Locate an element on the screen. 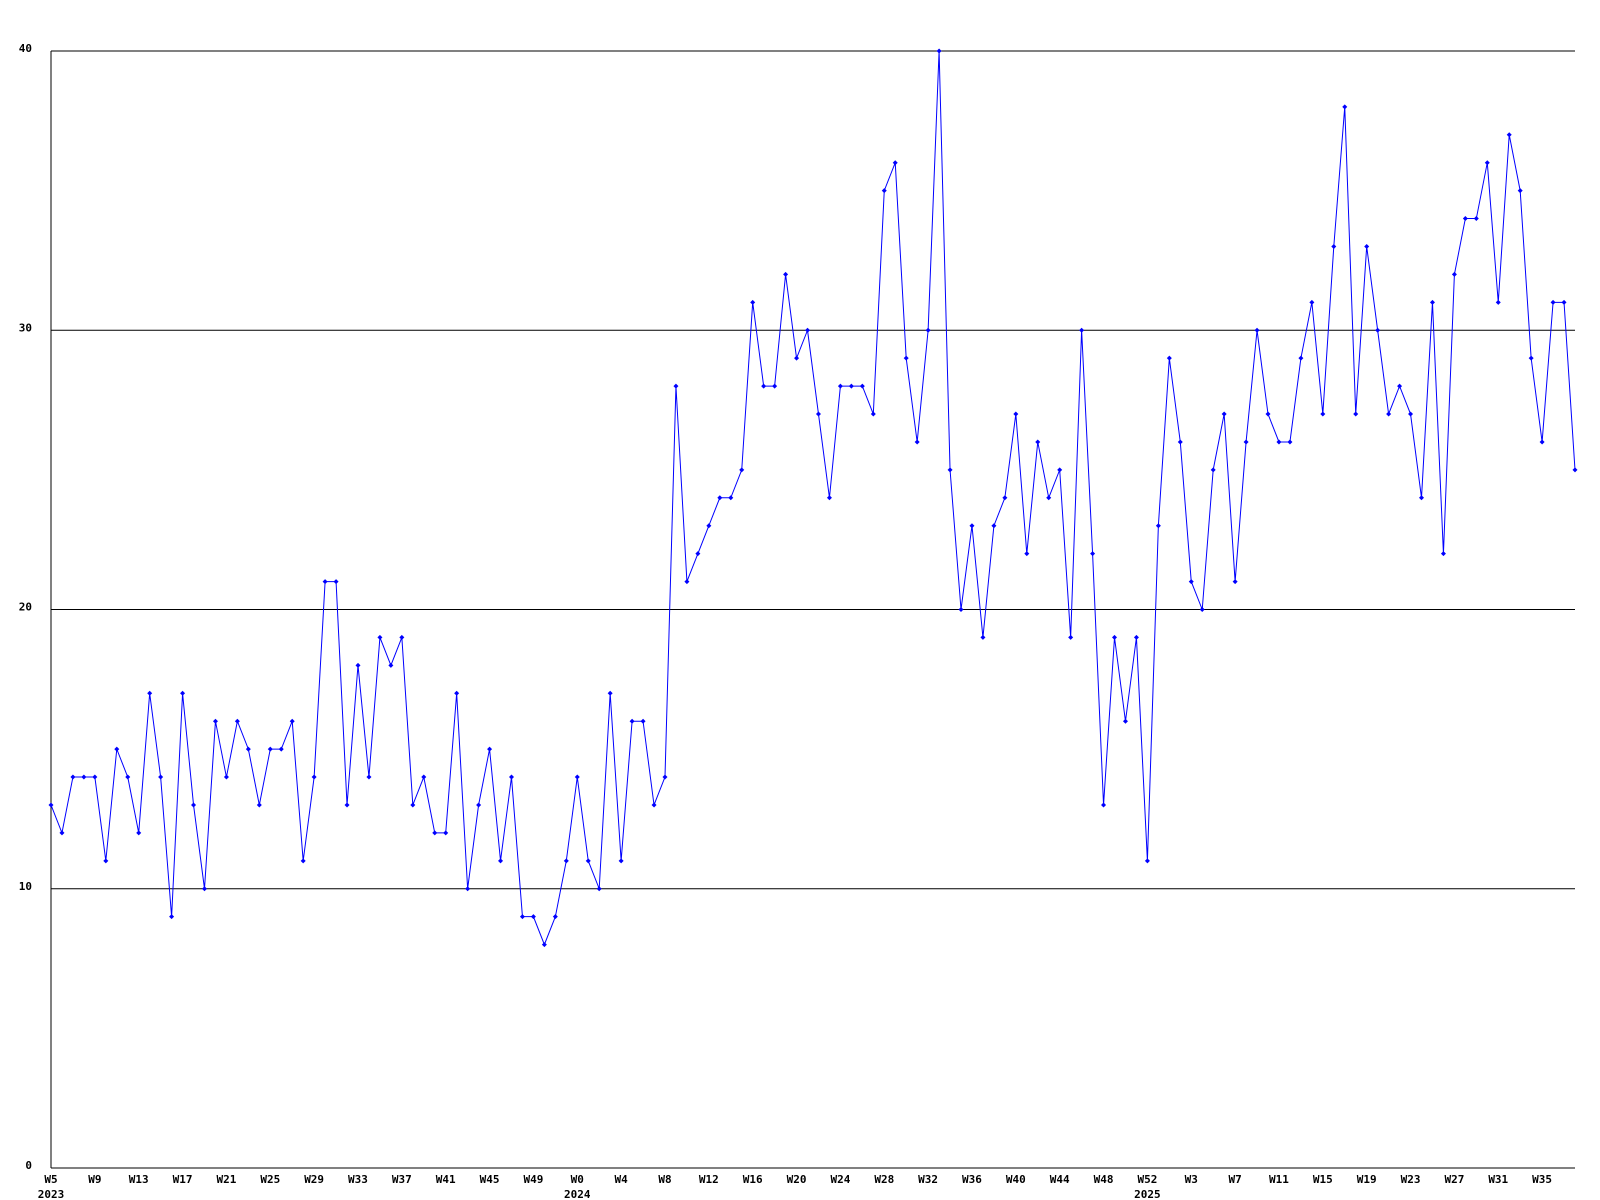 This screenshot has width=1600, height=1200. x-tick-label: W0 is located at coordinates (577, 1179).